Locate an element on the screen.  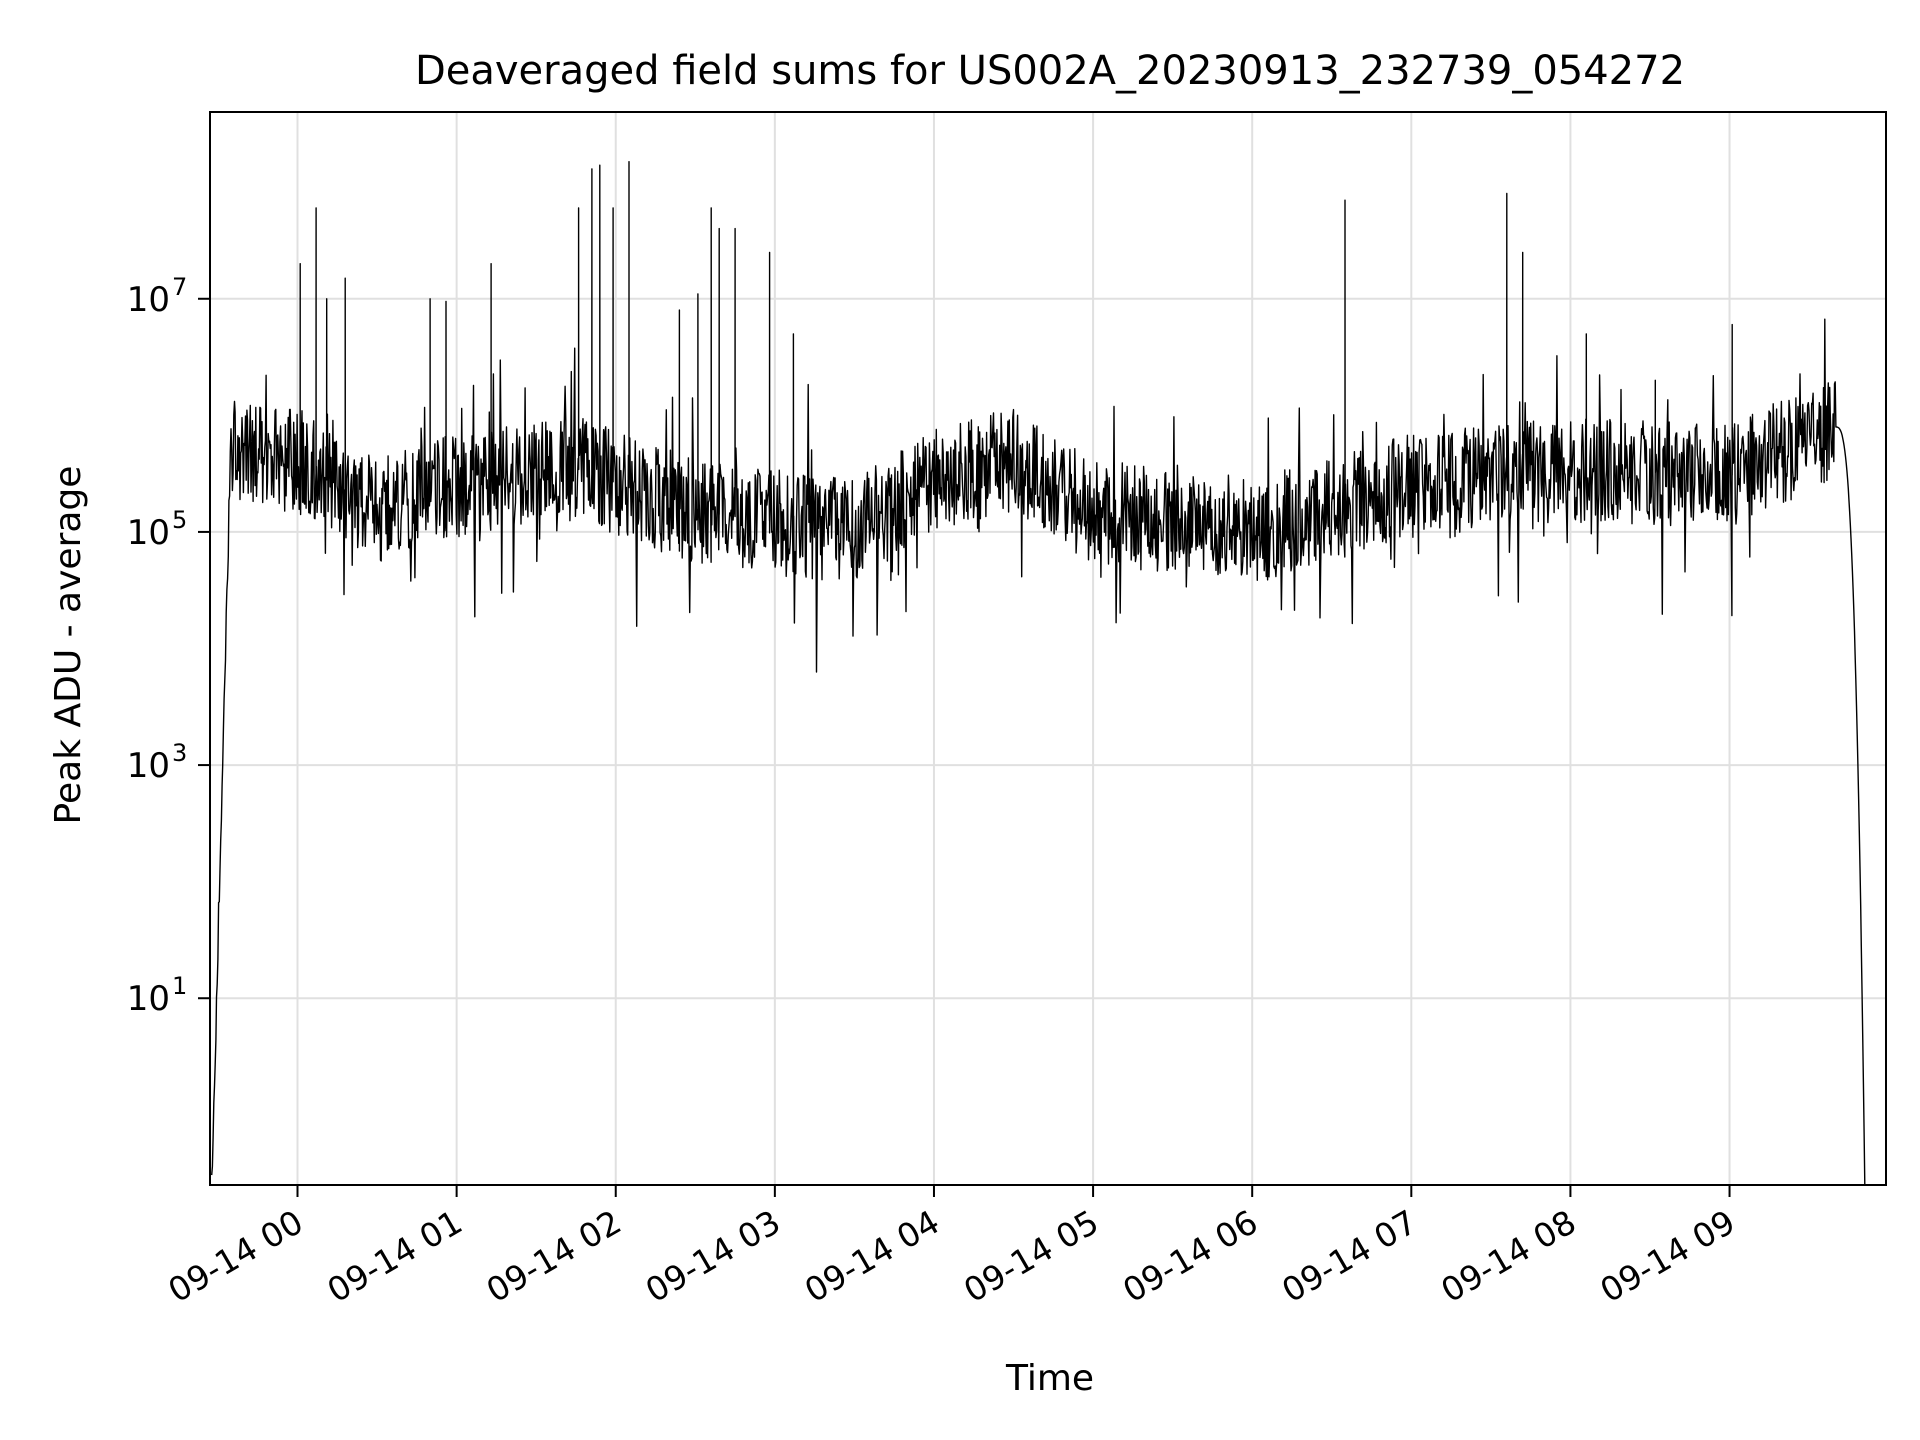
y-axis-label: Peak ADU - average is located at coordinates (68, 645).